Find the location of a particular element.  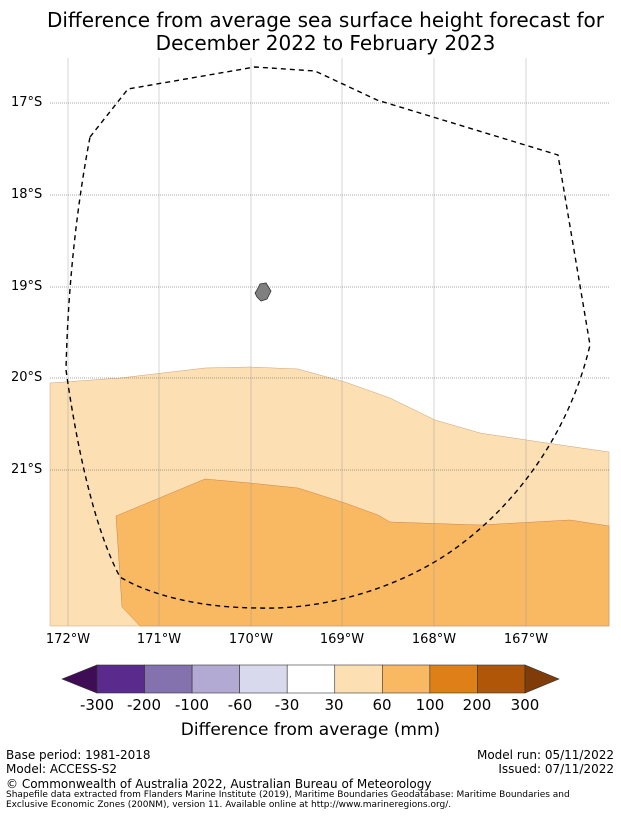

colorbar-tick: -100 is located at coordinates (192, 705).